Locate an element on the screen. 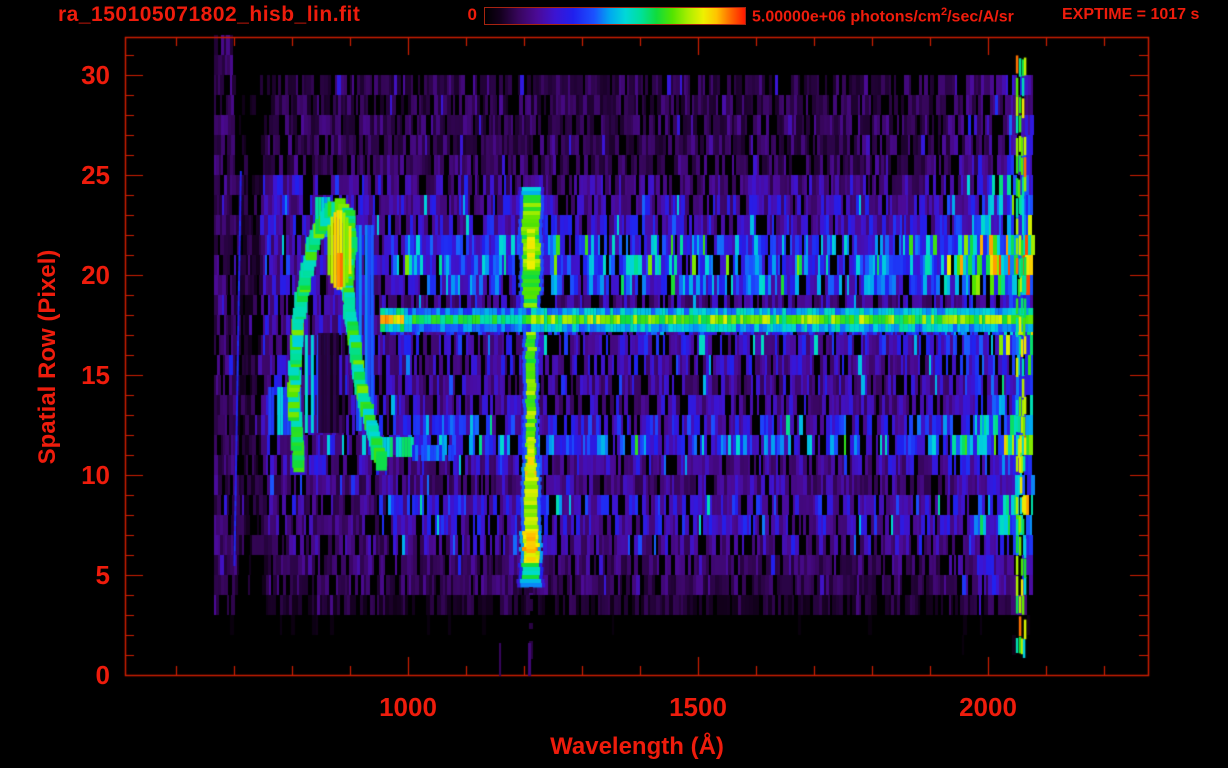 The width and height of the screenshot is (1228, 768). y-tick-label: 0 is located at coordinates (102, 675).